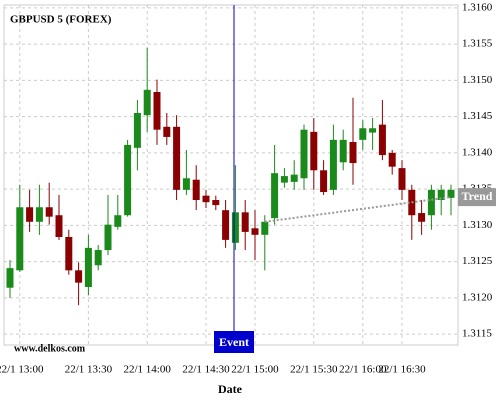 The image size is (500, 400). Describe the element at coordinates (477, 80) in the screenshot. I see `y-tick-label: 1.3150` at that location.